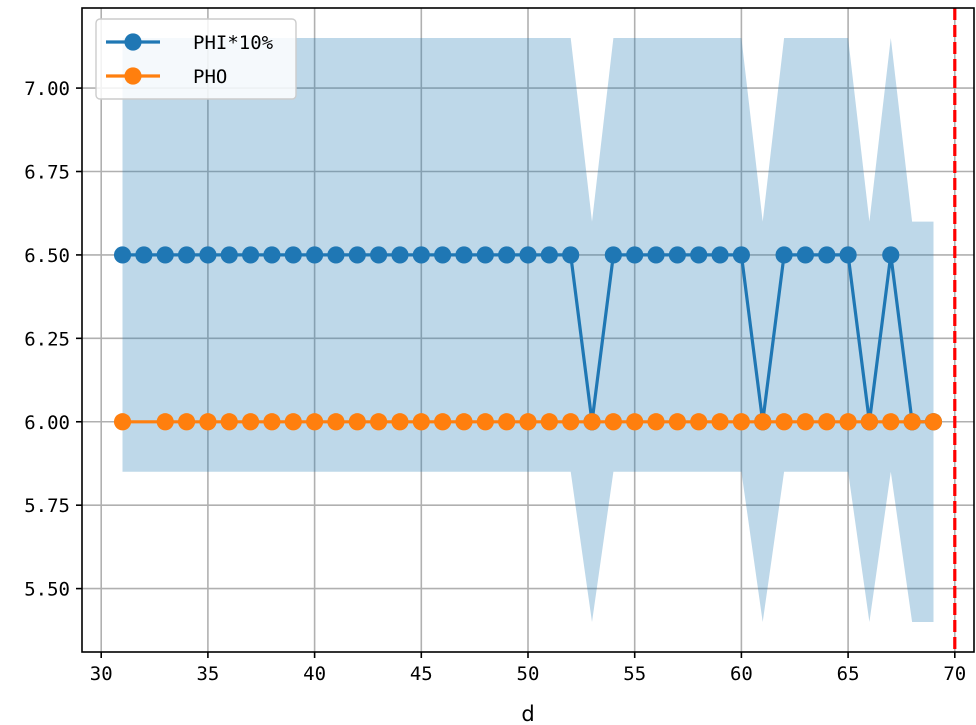  I want to click on x-tick-label: 35, so click(207, 674).